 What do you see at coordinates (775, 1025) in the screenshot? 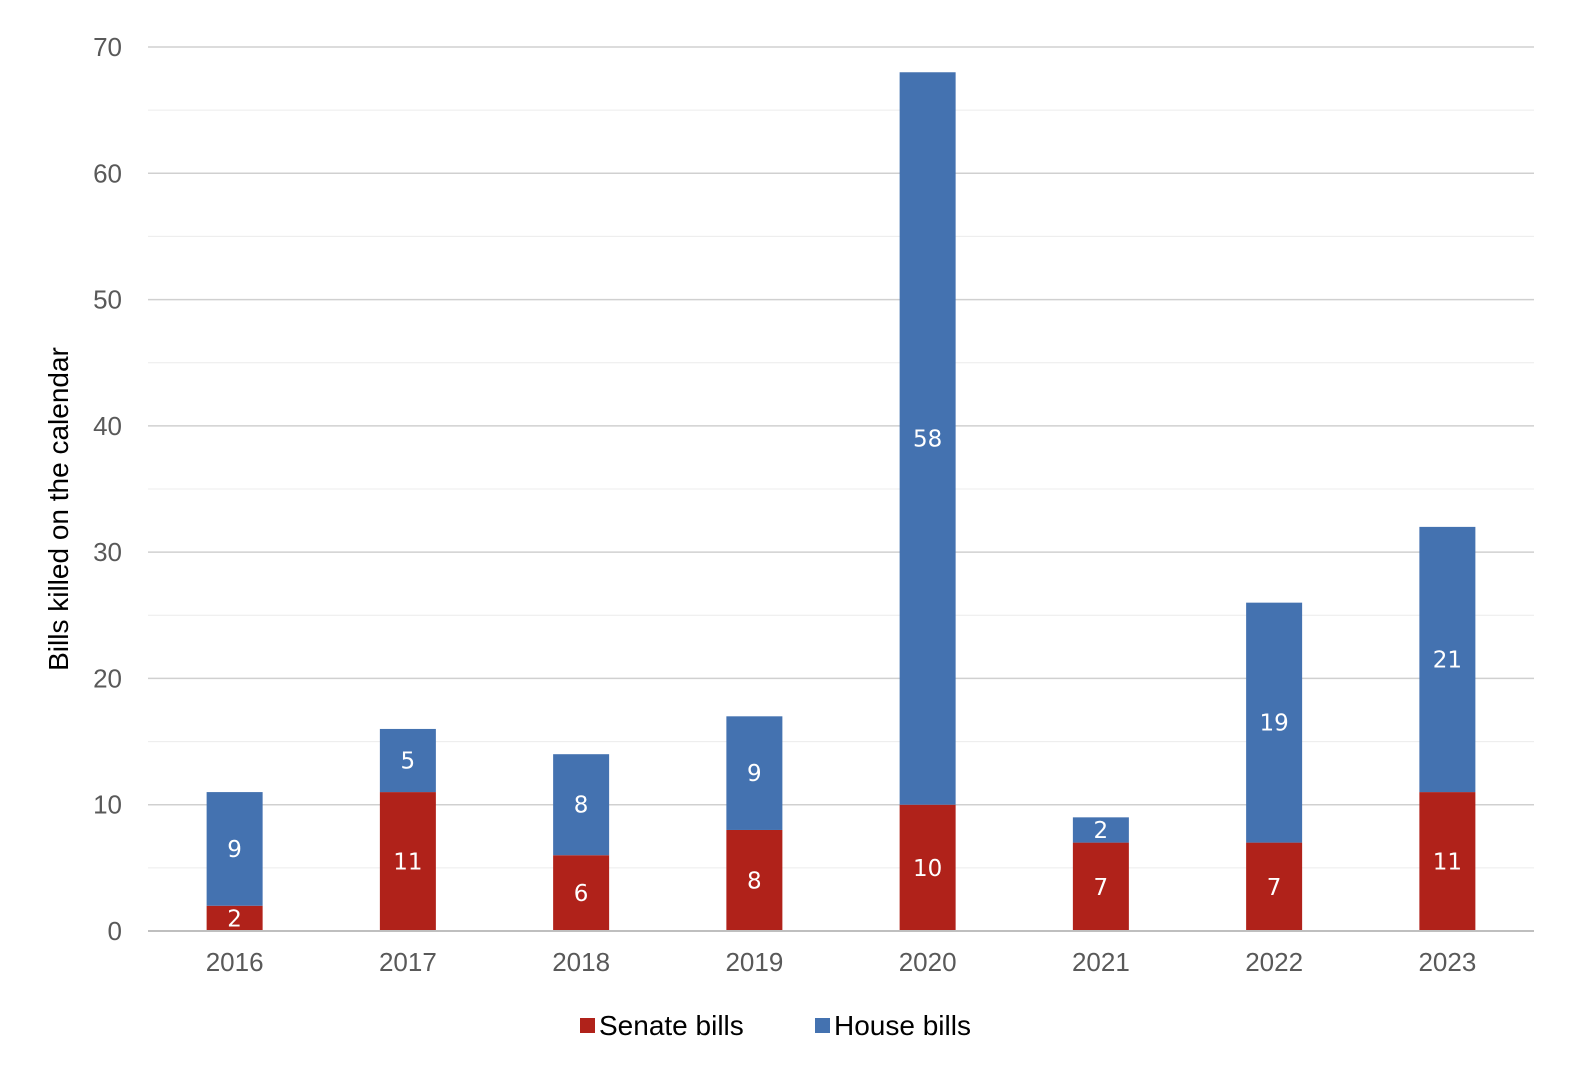
I see `legend: Senate bills House bills` at bounding box center [775, 1025].